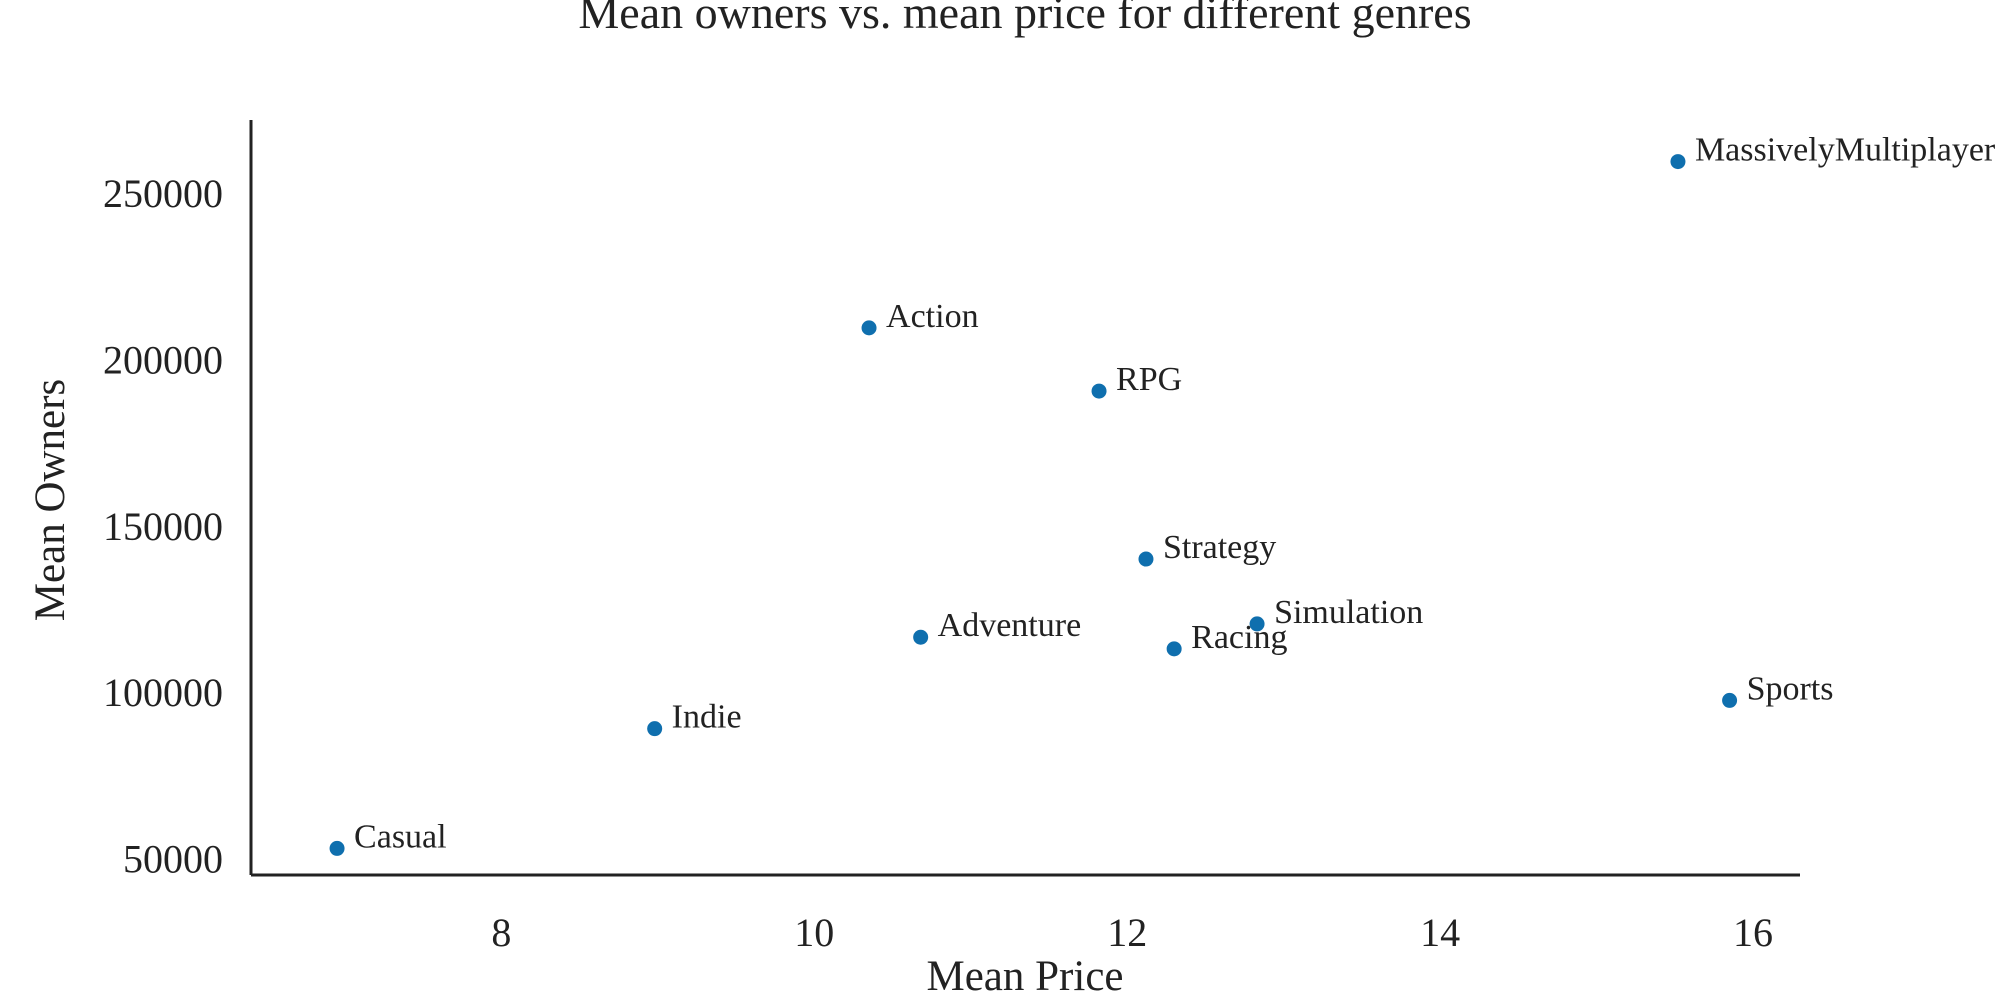 Image resolution: width=2000 pixels, height=1000 pixels. I want to click on x-tick-label: 8, so click(501, 932).